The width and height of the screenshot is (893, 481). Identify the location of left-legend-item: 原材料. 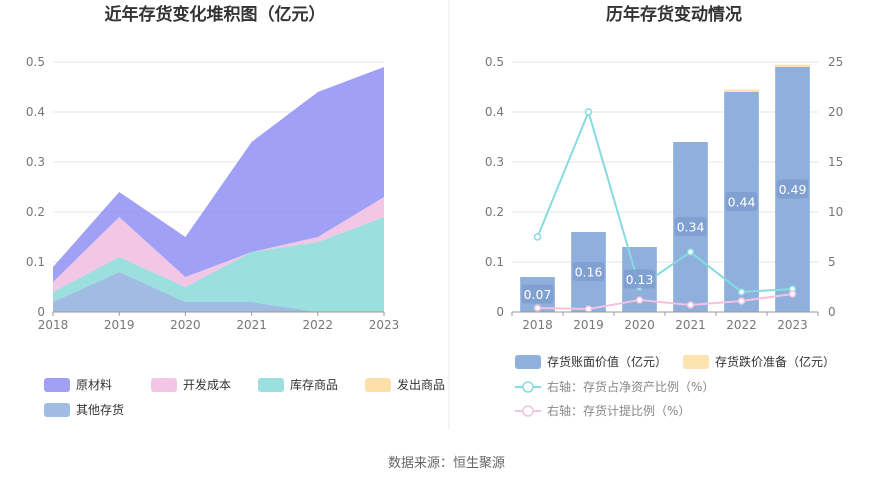
(78, 385).